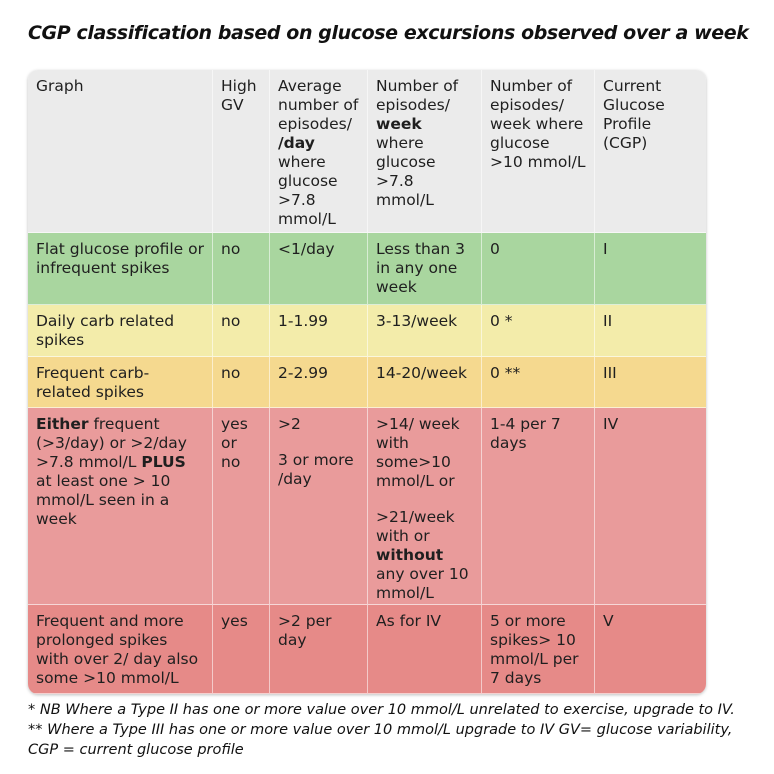 Image resolution: width=774 pixels, height=774 pixels. Describe the element at coordinates (650, 249) in the screenshot. I see `cell-paragraph: I` at that location.